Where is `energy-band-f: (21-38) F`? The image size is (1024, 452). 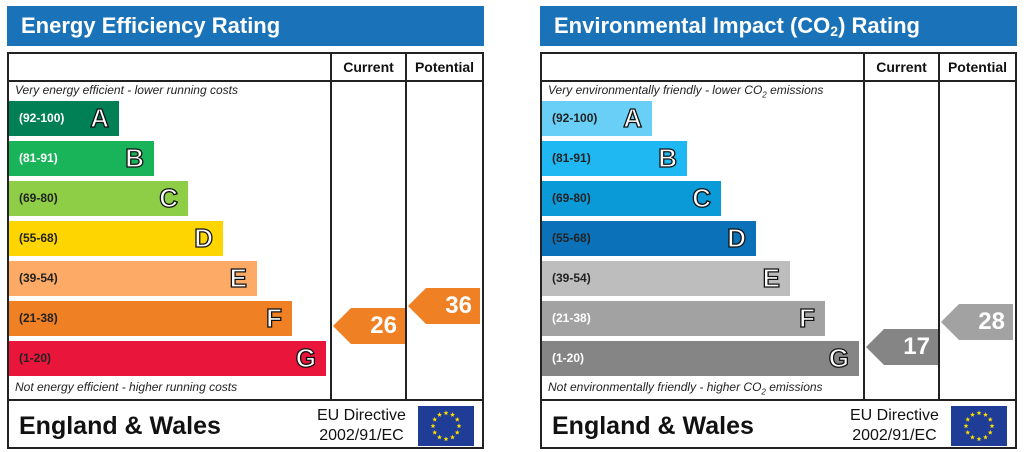 energy-band-f: (21-38) F is located at coordinates (150, 318).